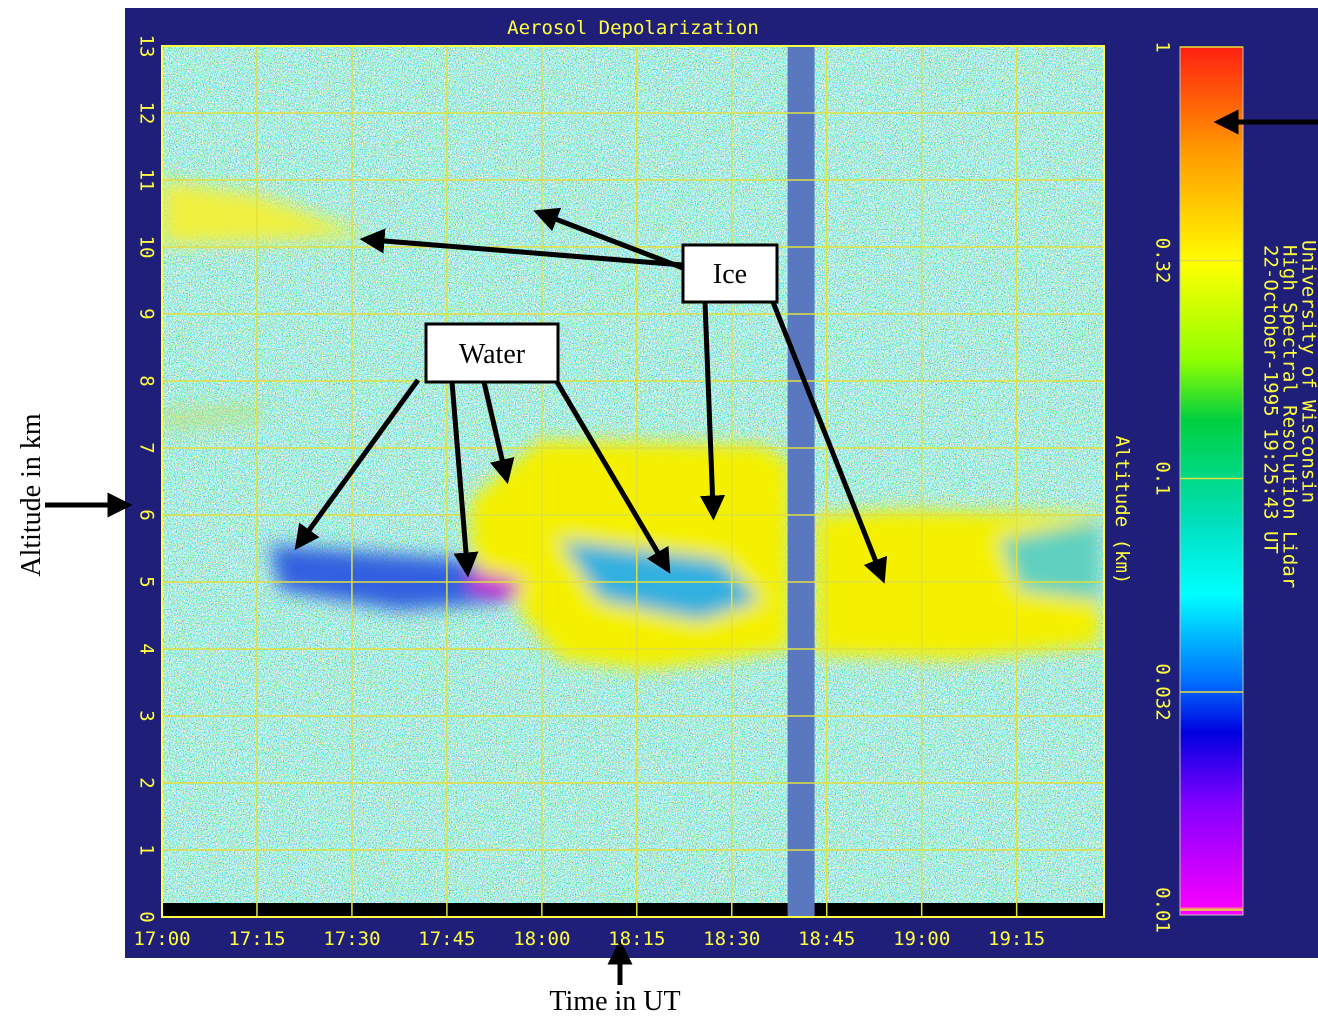 The width and height of the screenshot is (1318, 1019). What do you see at coordinates (826, 939) in the screenshot?
I see `x-tick-label: 18:45` at bounding box center [826, 939].